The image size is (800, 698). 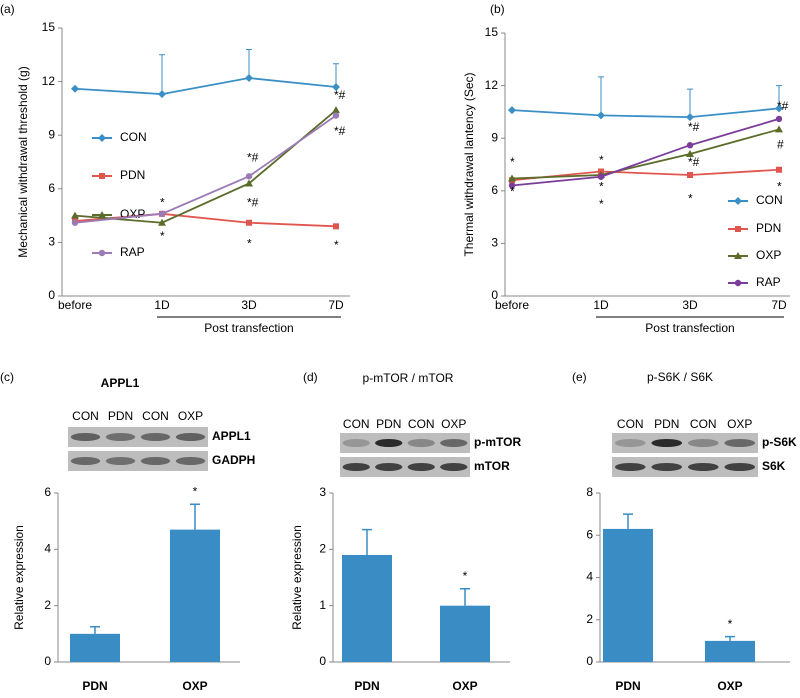 I want to click on x-tick-label: 3D, so click(x=690, y=305).